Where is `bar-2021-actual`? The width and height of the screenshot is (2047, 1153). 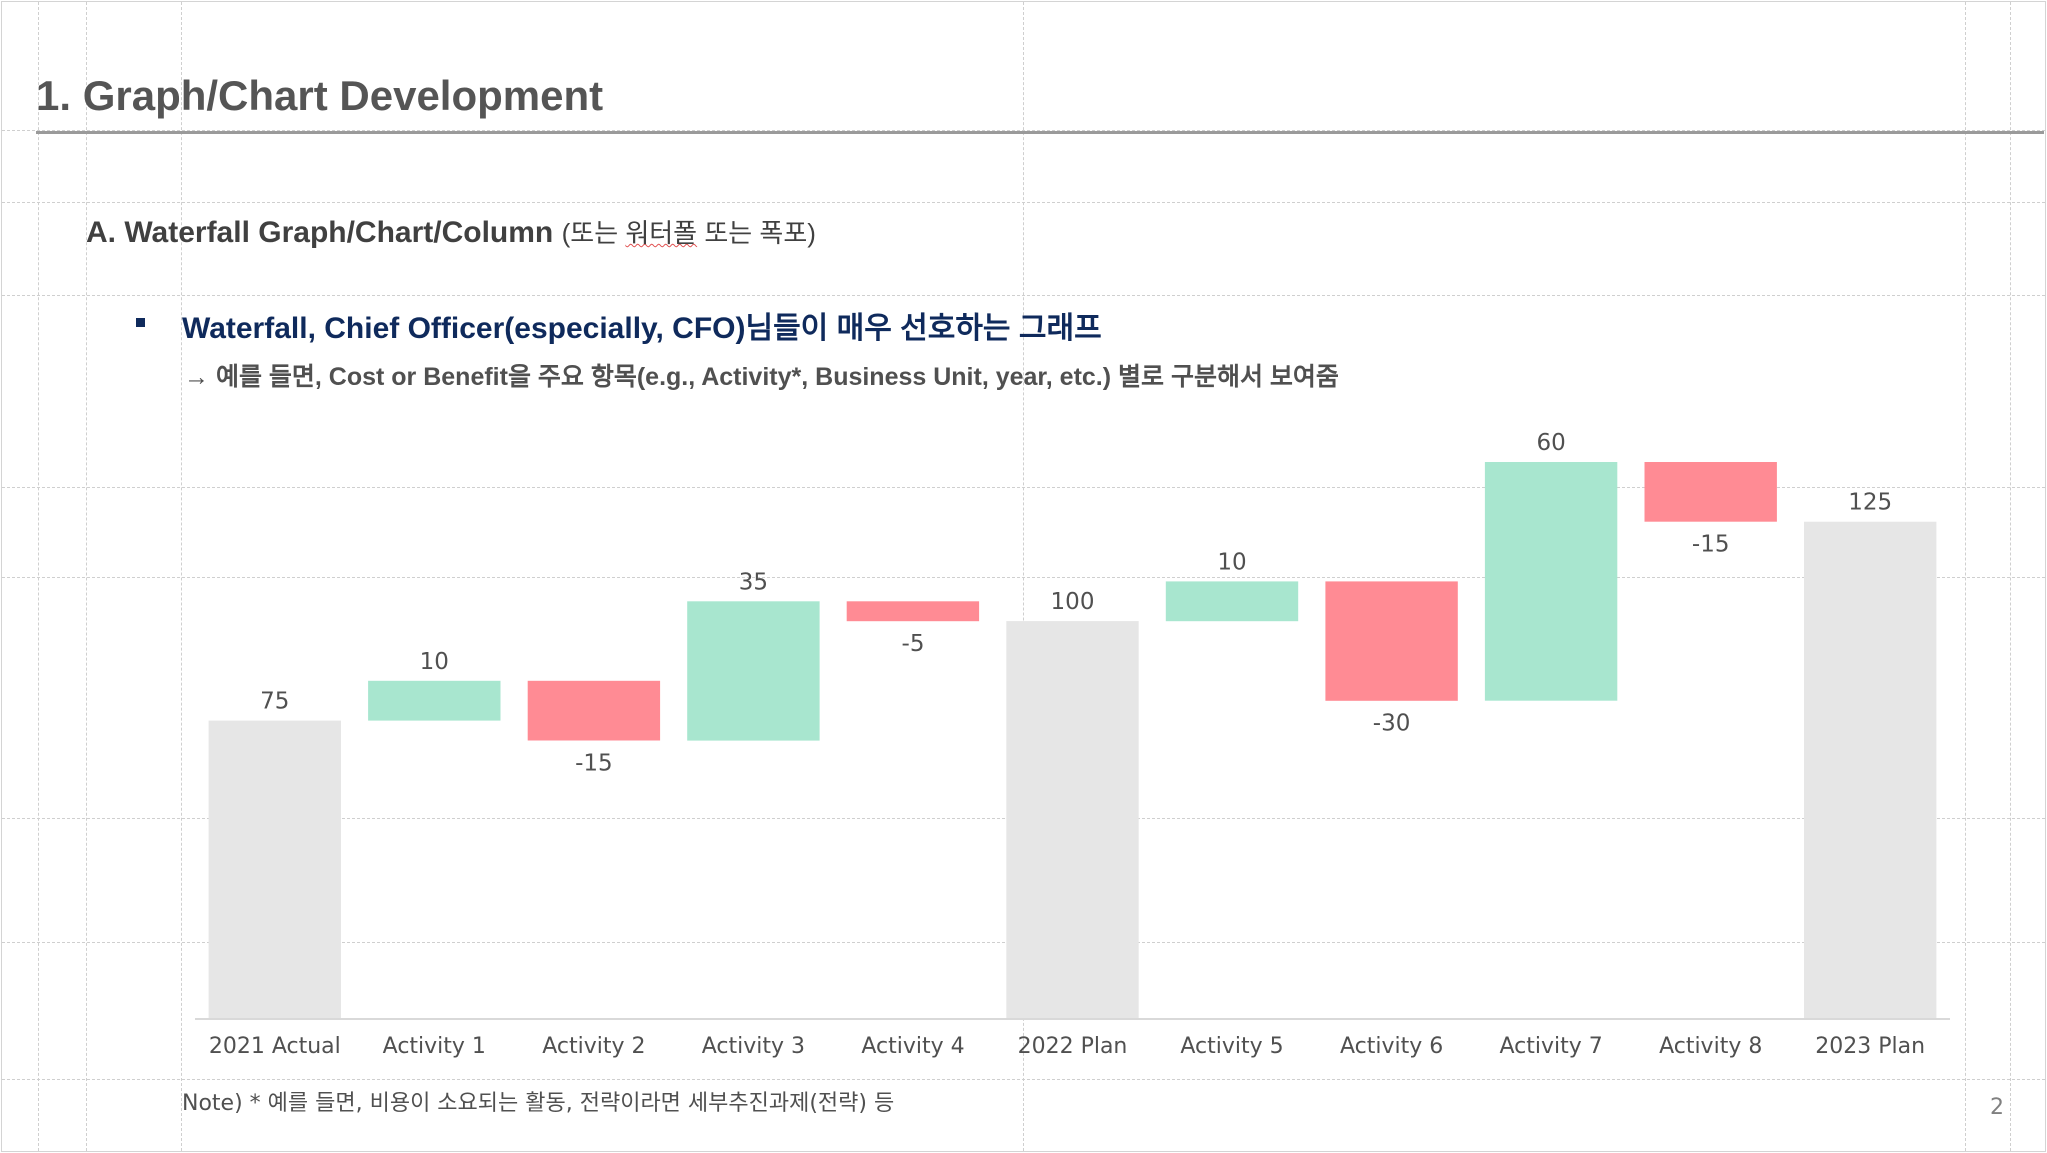
bar-2021-actual is located at coordinates (274, 869).